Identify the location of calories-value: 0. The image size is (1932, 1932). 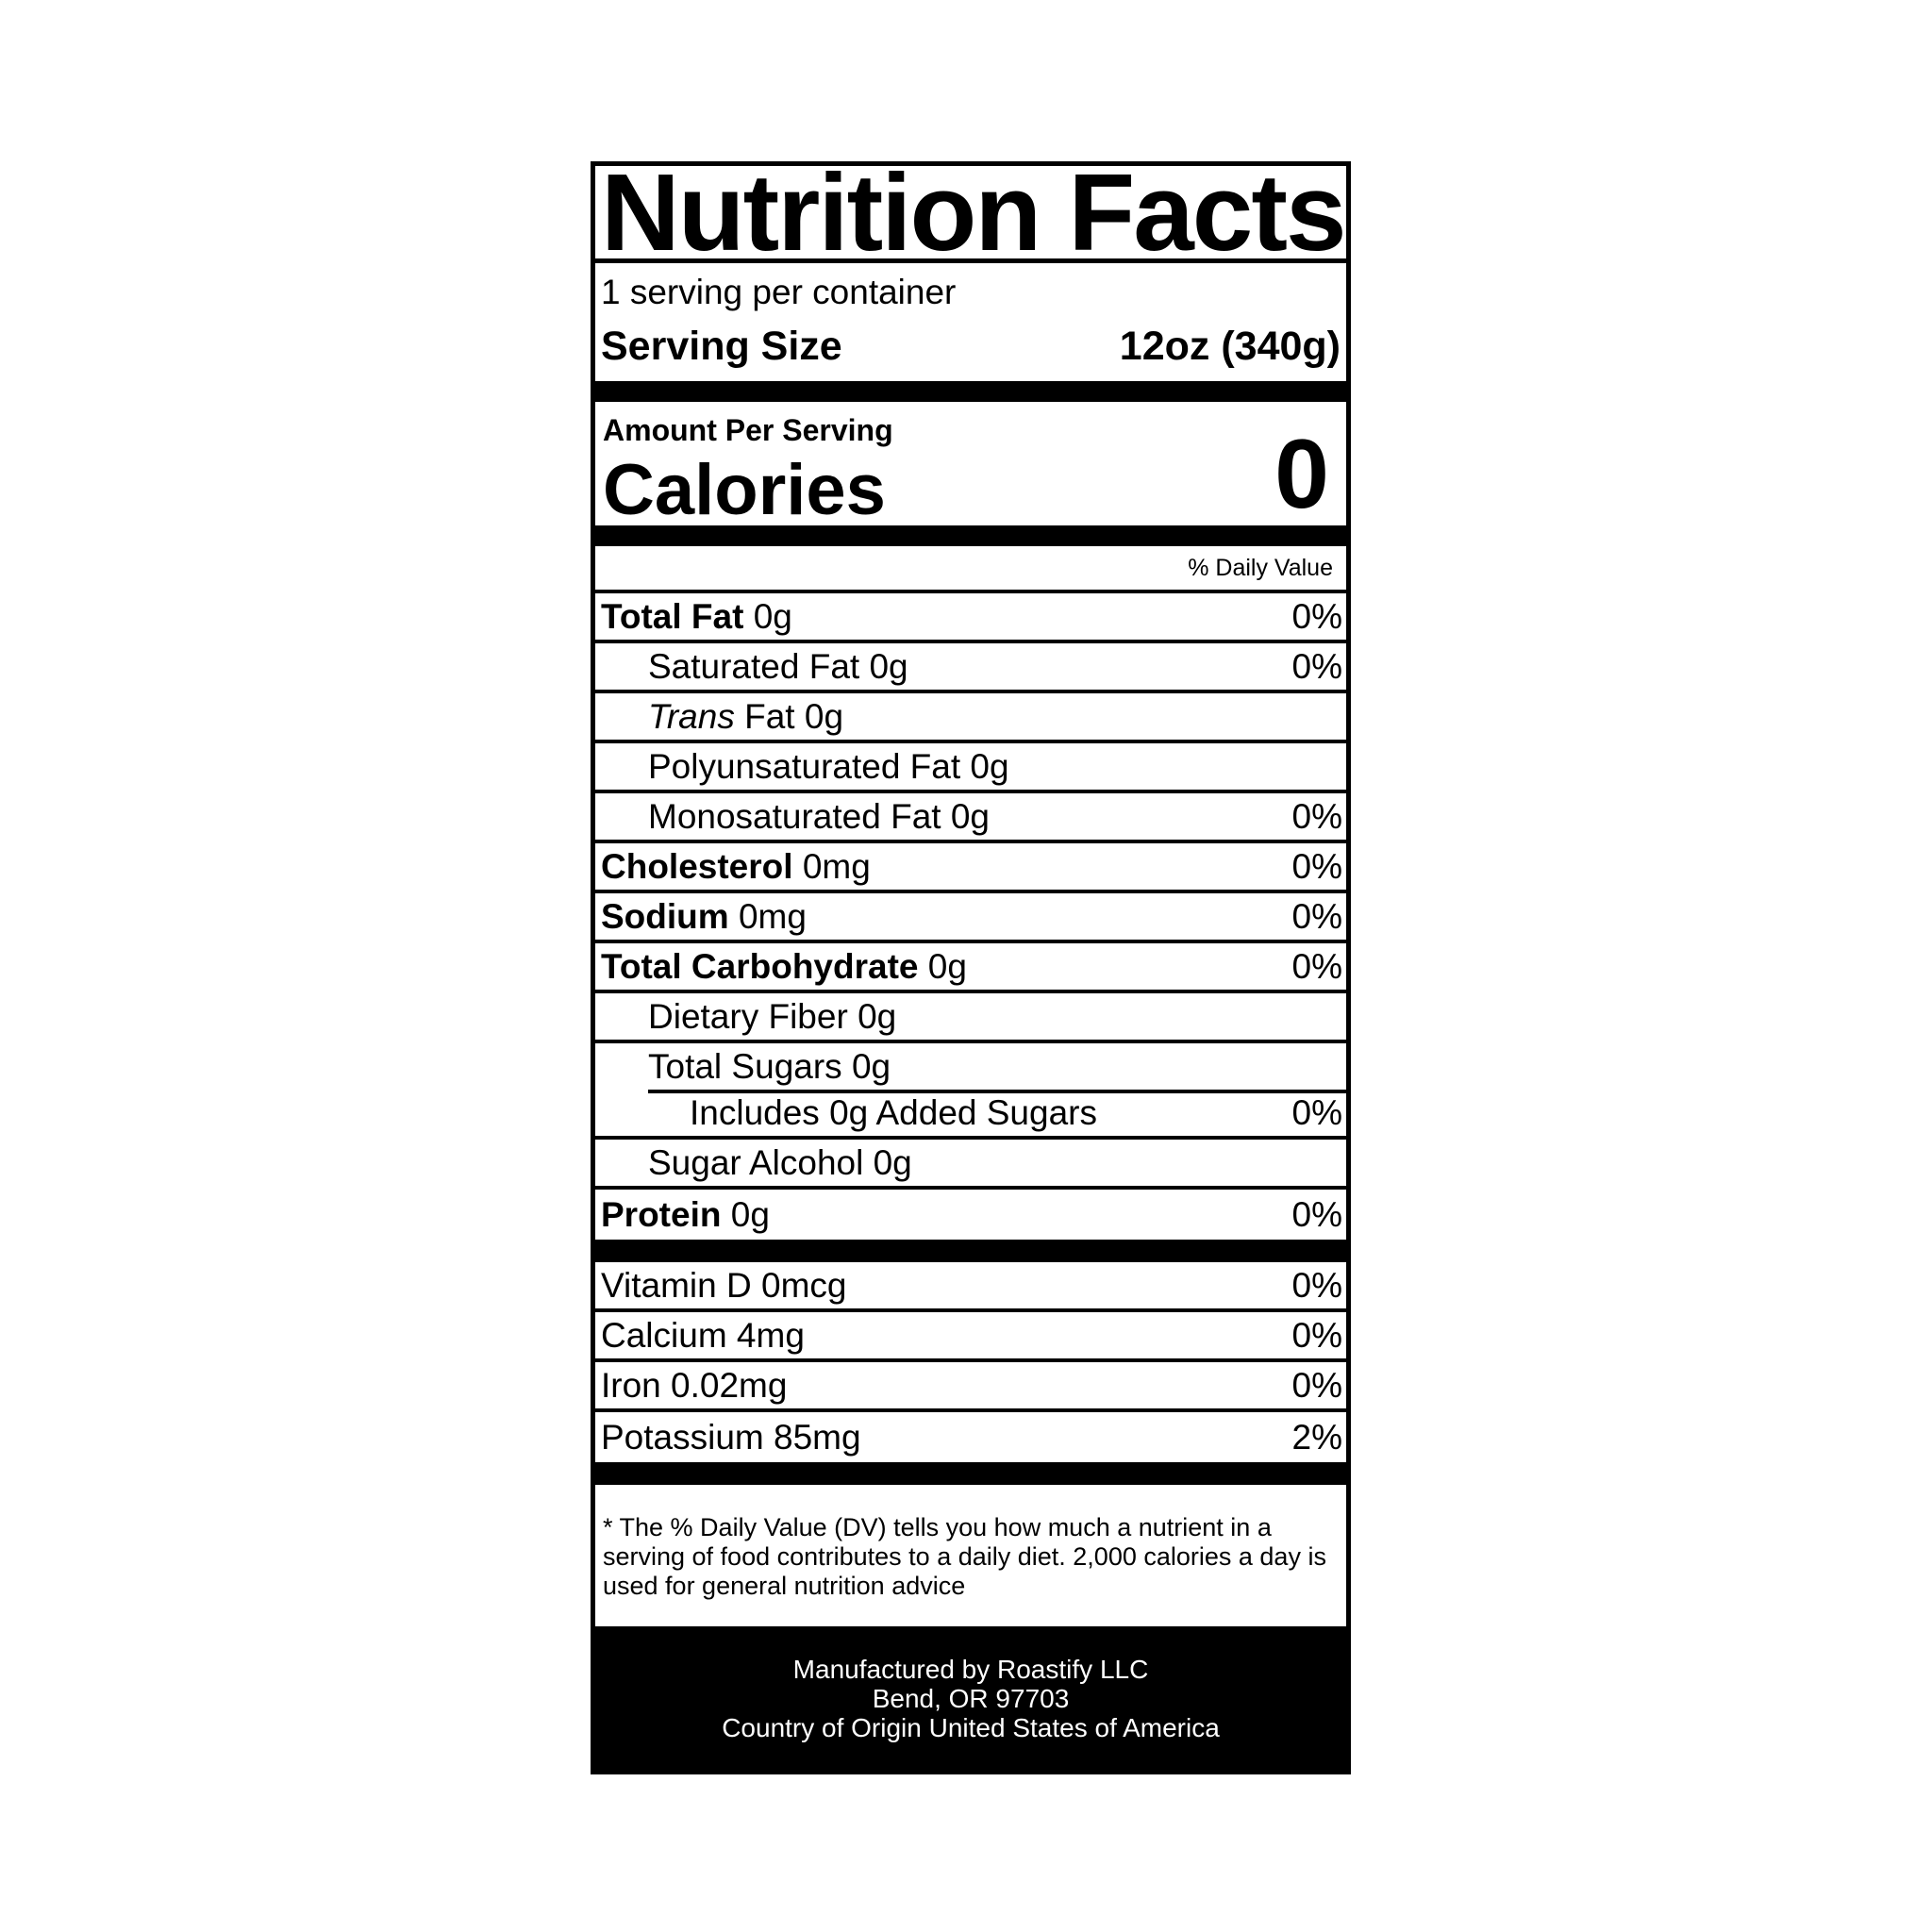
(1302, 475).